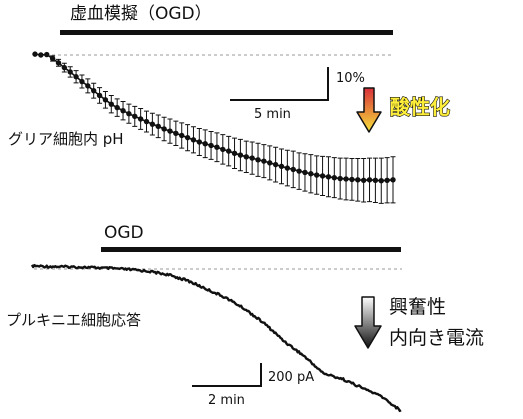 The height and width of the screenshot is (419, 523). I want to click on current-trace-label: プルキニエ細胞応答, so click(73, 320).